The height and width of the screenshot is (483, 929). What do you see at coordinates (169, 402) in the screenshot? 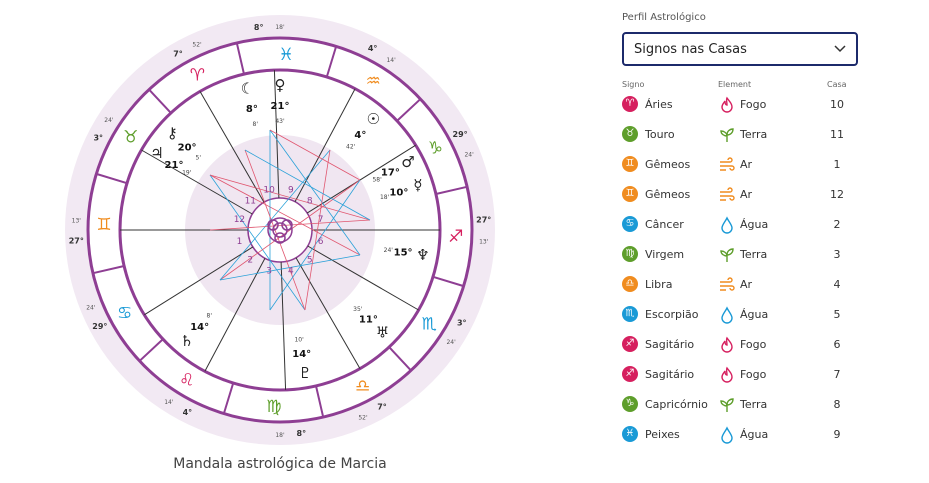
I see `cusp-minute-label: 14'` at bounding box center [169, 402].